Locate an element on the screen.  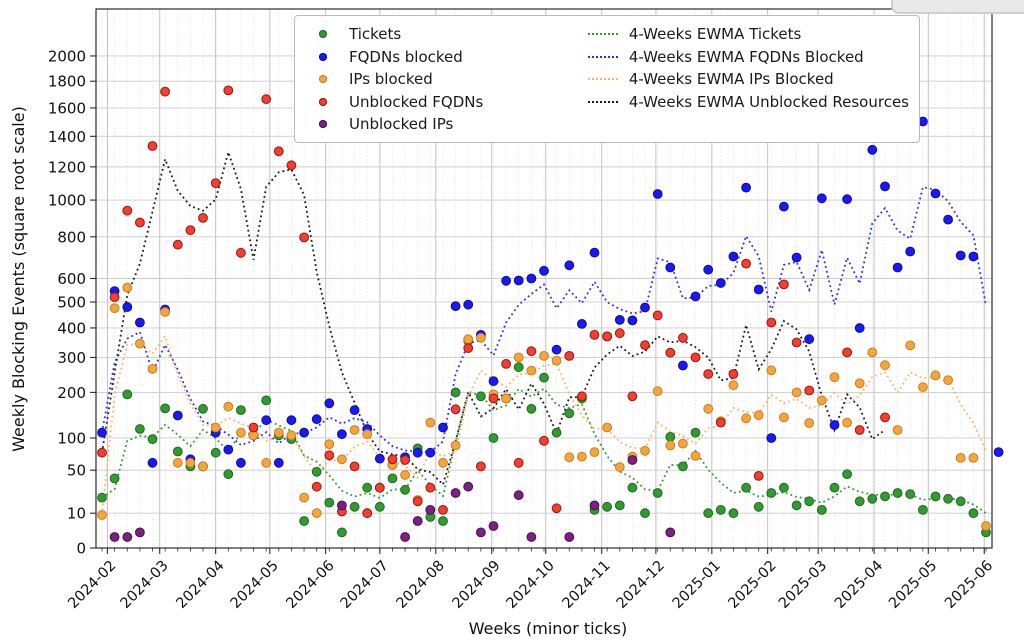
legend-item-ips-blocked: IPs blocked is located at coordinates (445, 79).